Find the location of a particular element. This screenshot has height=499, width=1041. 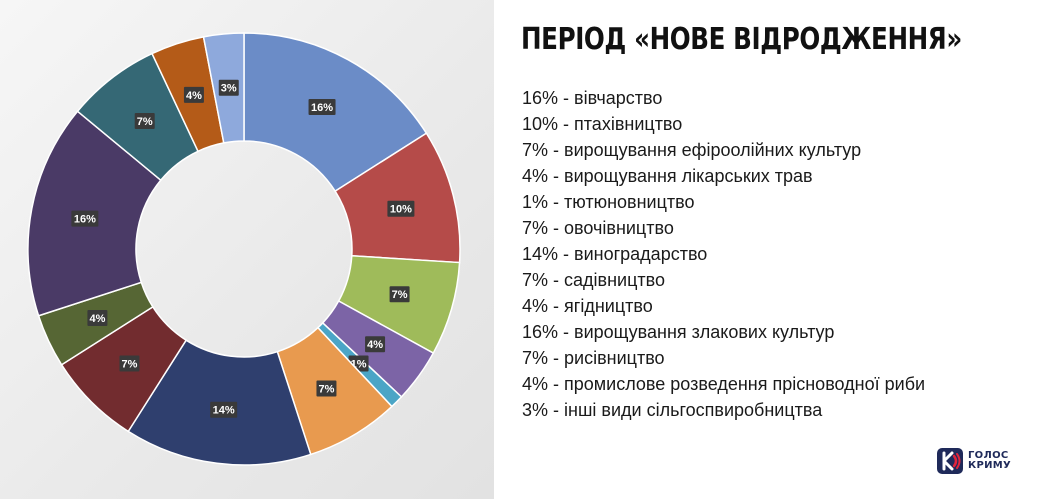

legend-item: 14% - виноградарство is located at coordinates (615, 254).